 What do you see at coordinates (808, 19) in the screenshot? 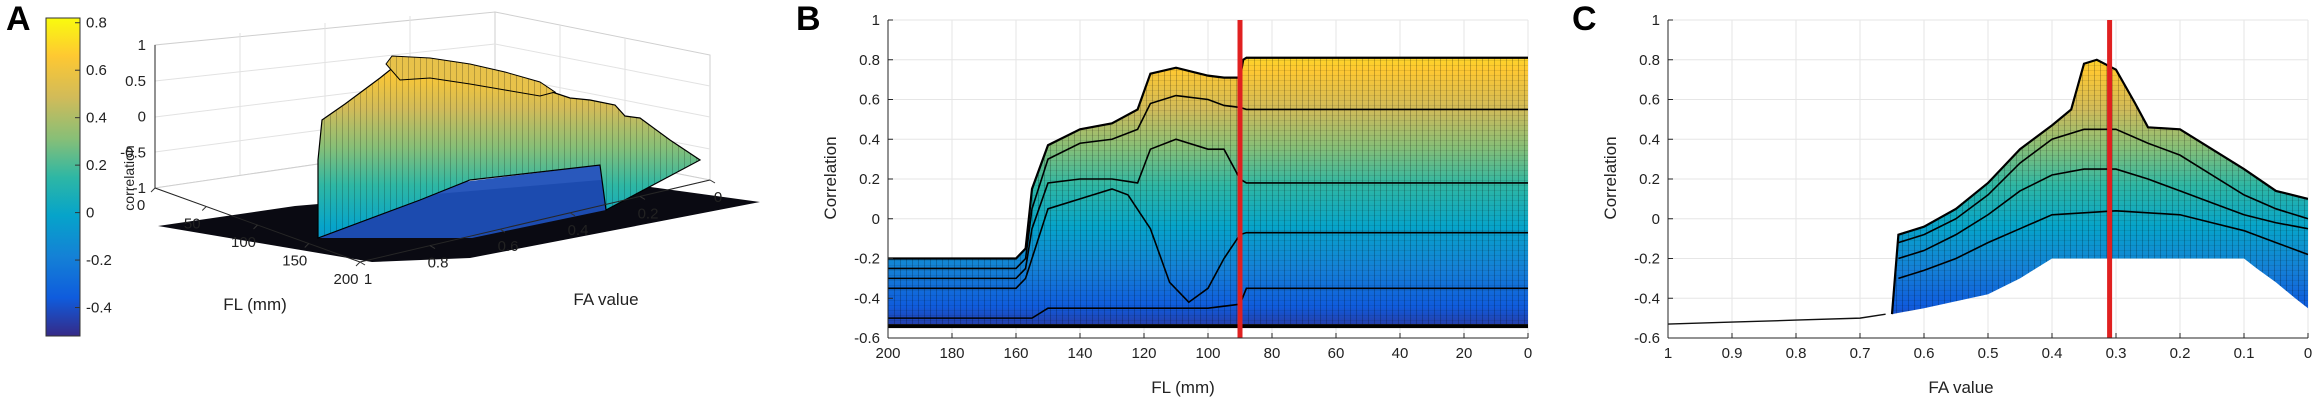
I see `panel-b-letter: B` at bounding box center [808, 19].